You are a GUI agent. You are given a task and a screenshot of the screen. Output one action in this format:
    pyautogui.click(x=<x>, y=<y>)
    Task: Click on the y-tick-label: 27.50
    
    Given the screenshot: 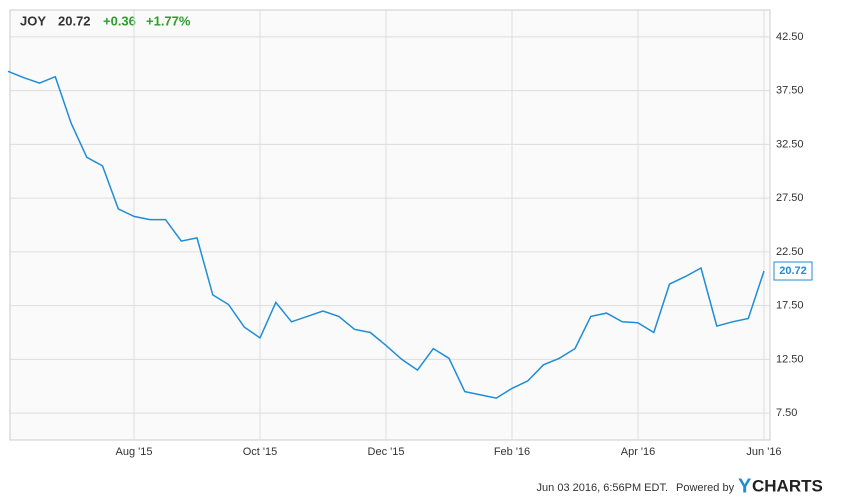 What is the action you would take?
    pyautogui.click(x=790, y=198)
    